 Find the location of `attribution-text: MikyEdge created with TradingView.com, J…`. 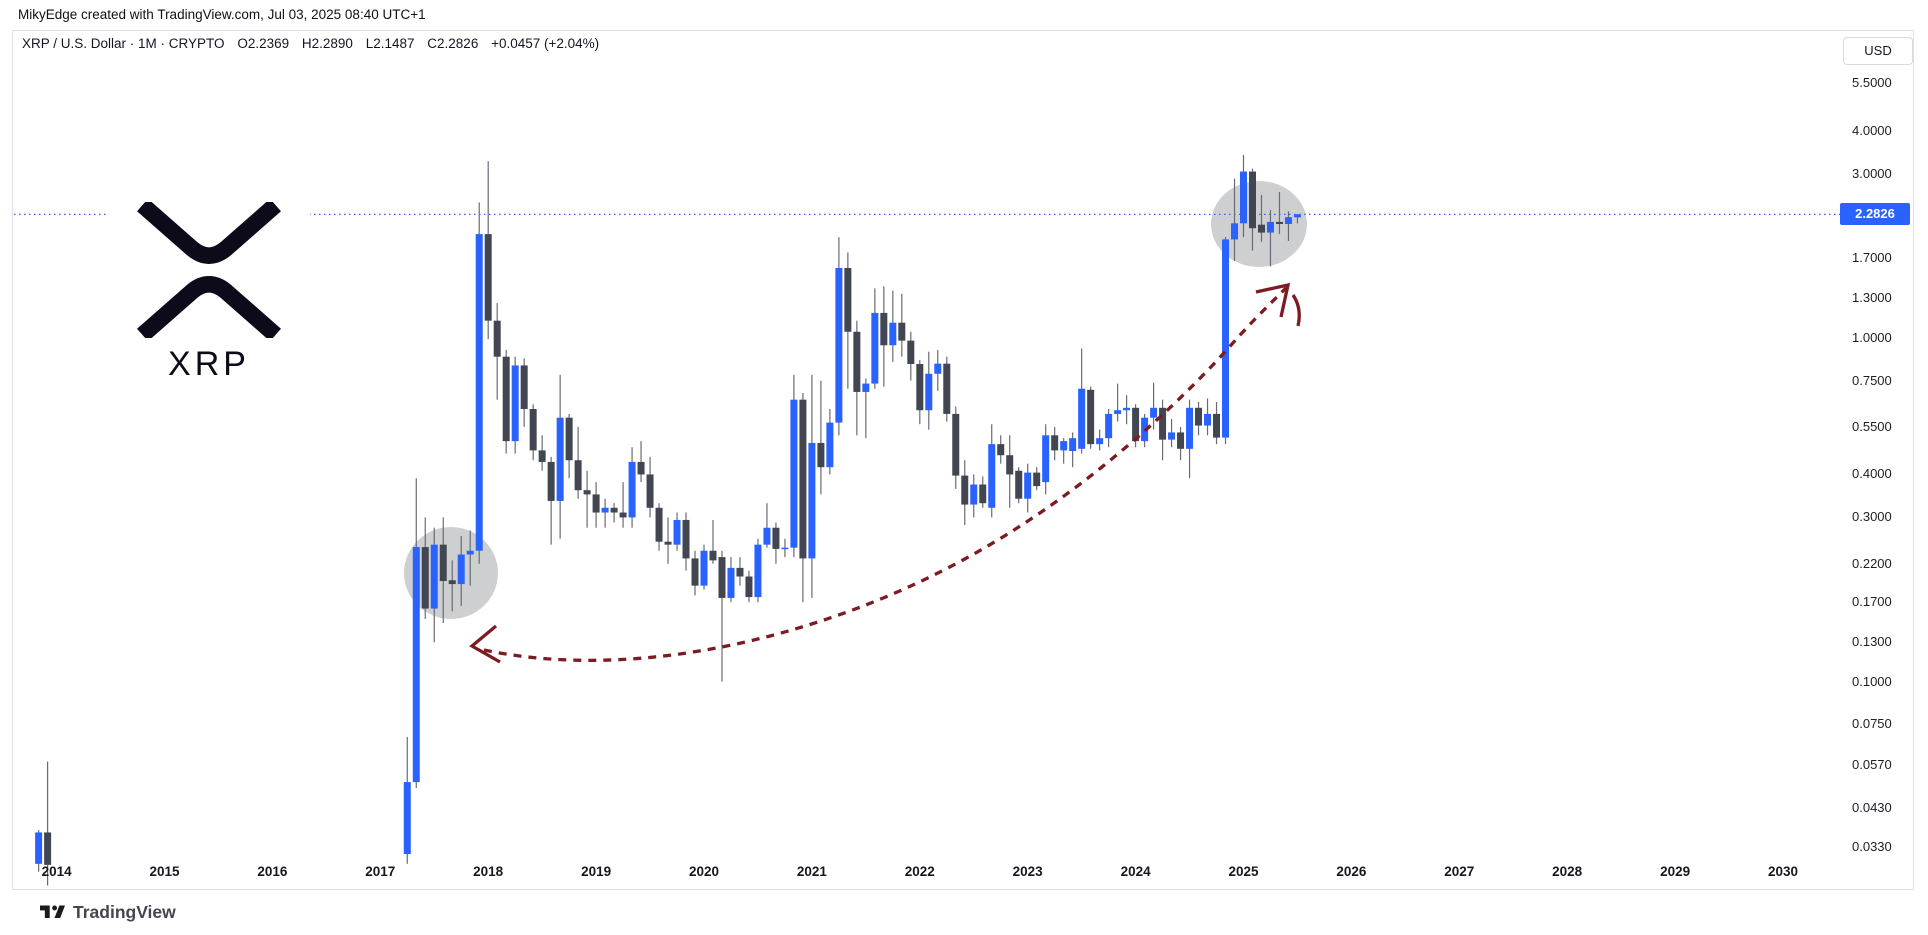

attribution-text: MikyEdge created with TradingView.com, J… is located at coordinates (222, 14).